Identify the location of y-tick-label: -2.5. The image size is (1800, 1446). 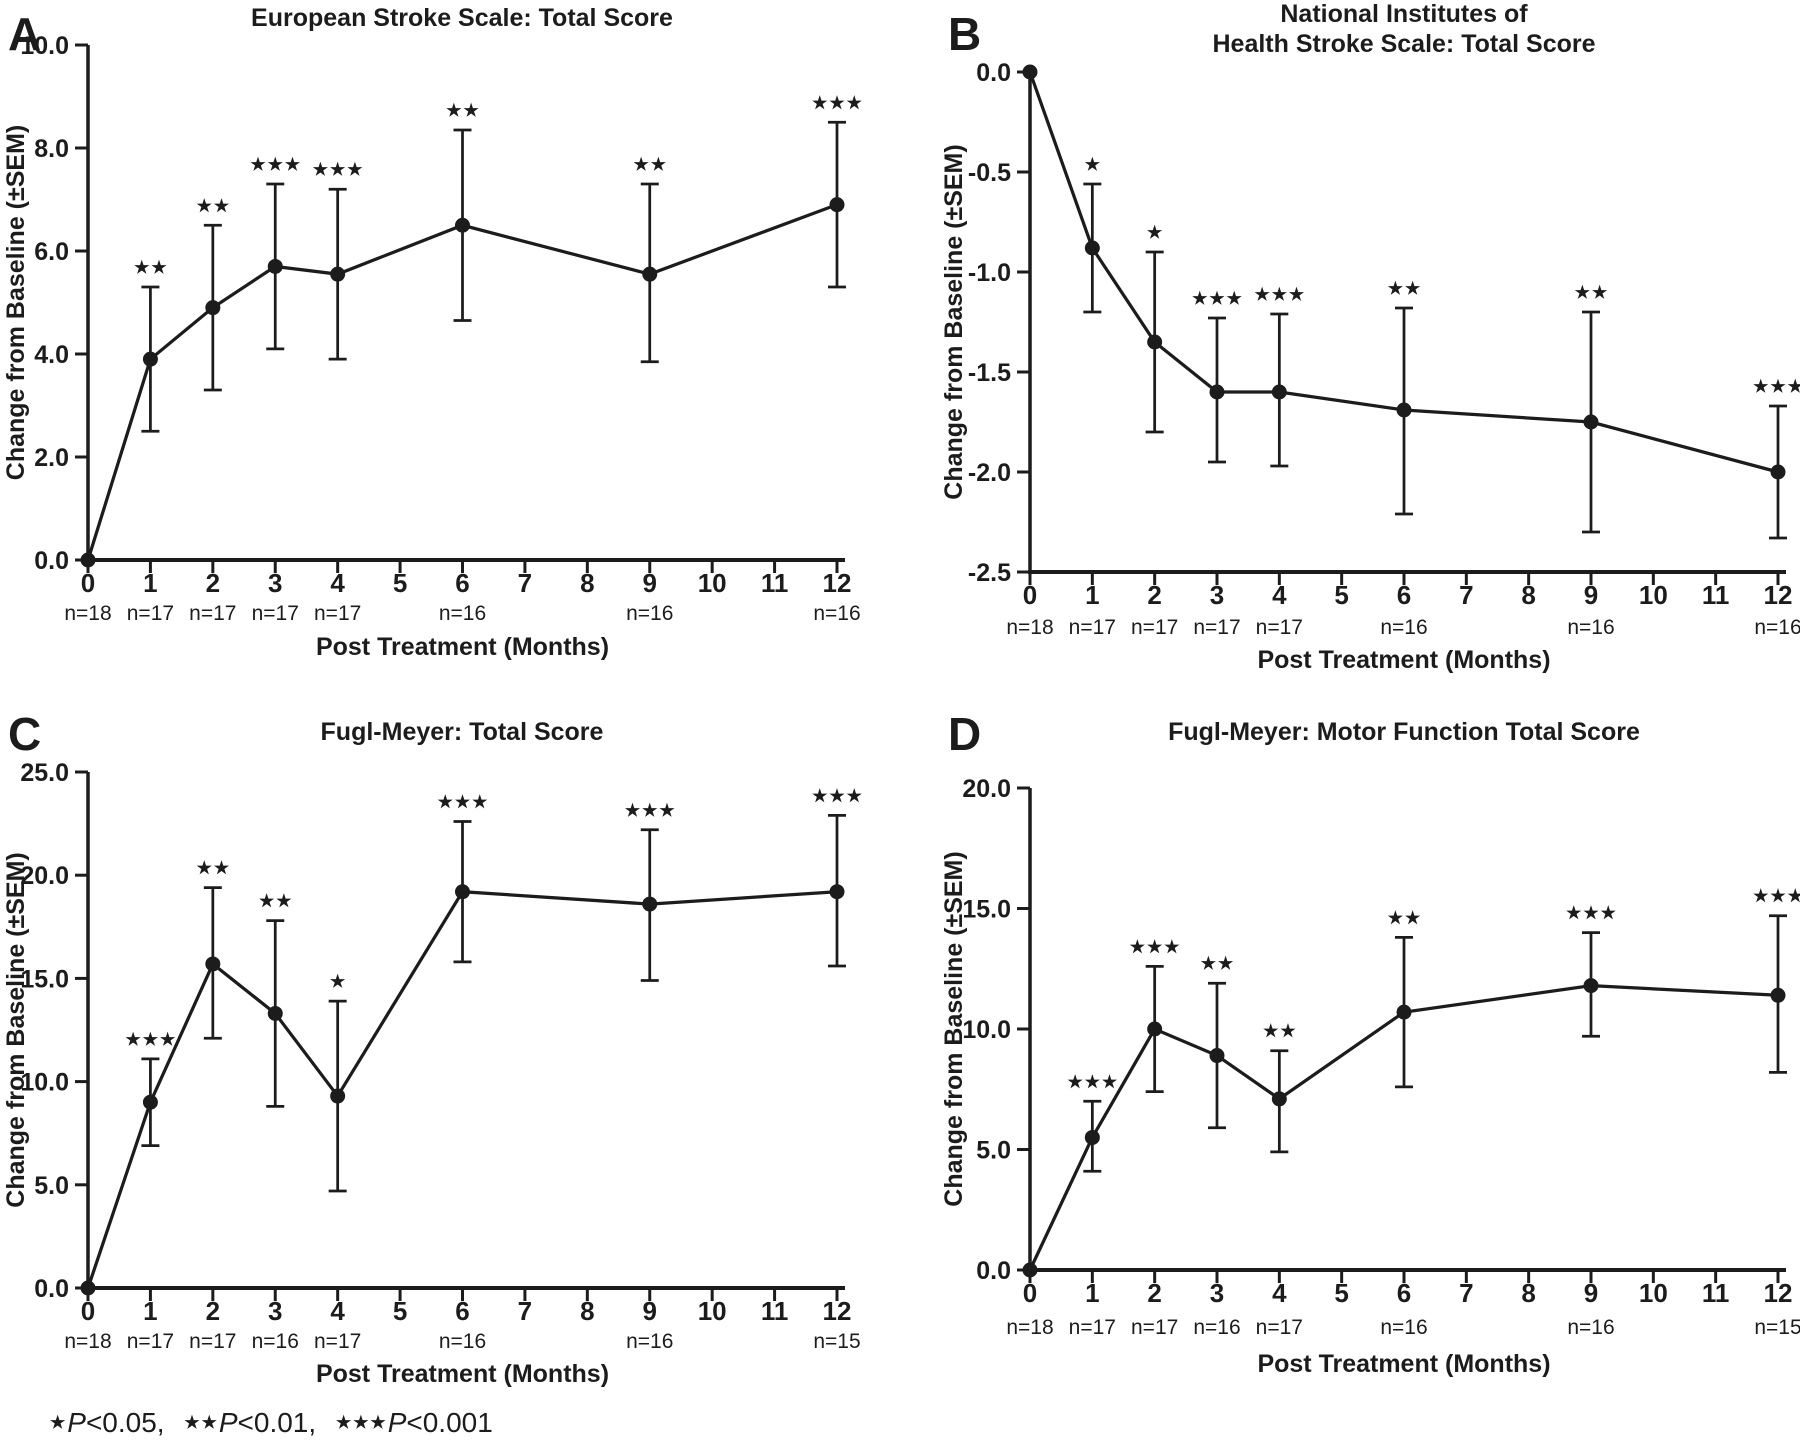
(989, 573).